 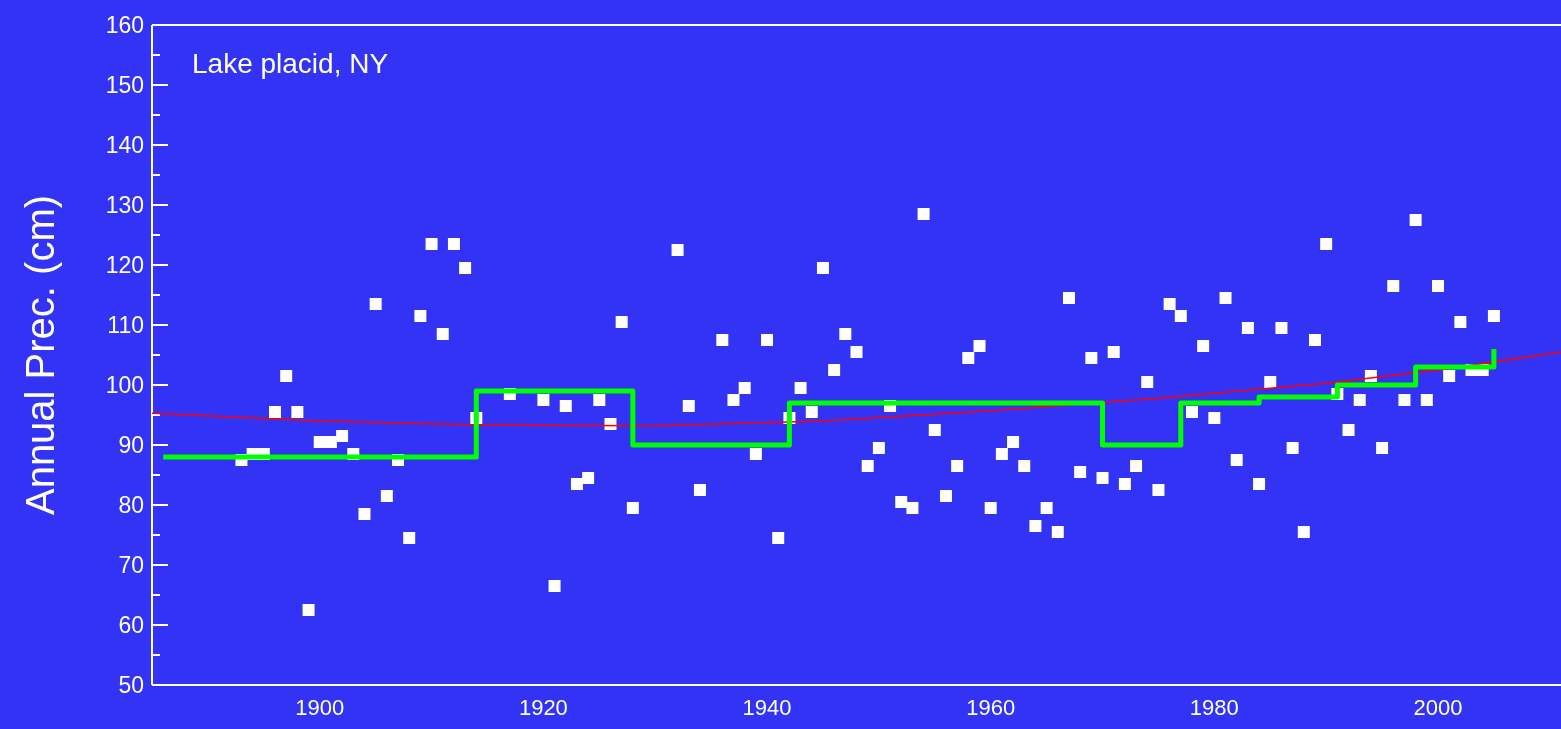 What do you see at coordinates (124, 145) in the screenshot?
I see `y-tick-label: 140` at bounding box center [124, 145].